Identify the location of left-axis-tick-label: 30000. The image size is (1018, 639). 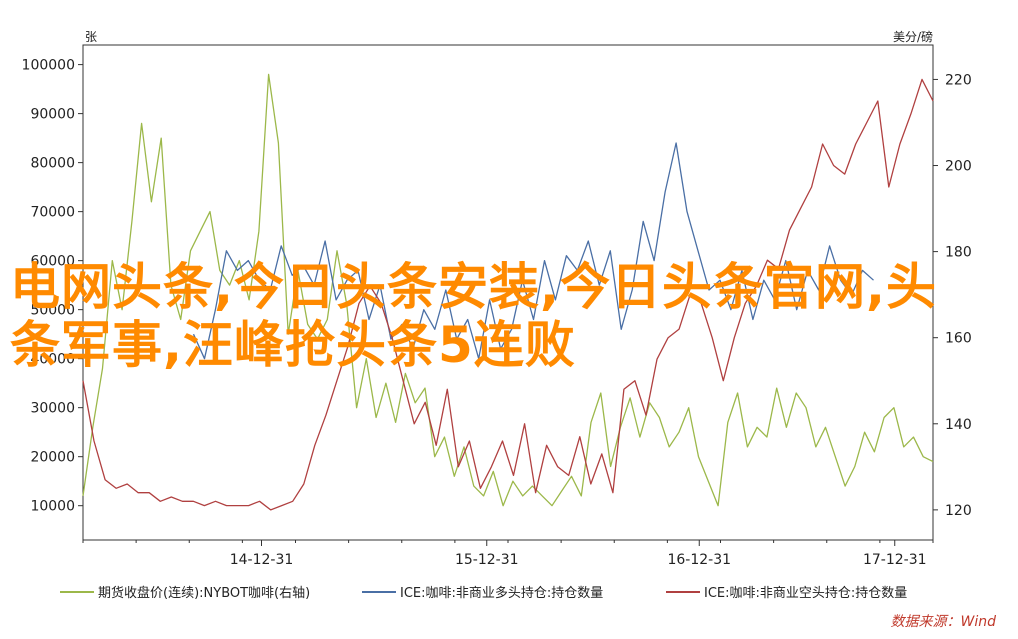
(52, 409).